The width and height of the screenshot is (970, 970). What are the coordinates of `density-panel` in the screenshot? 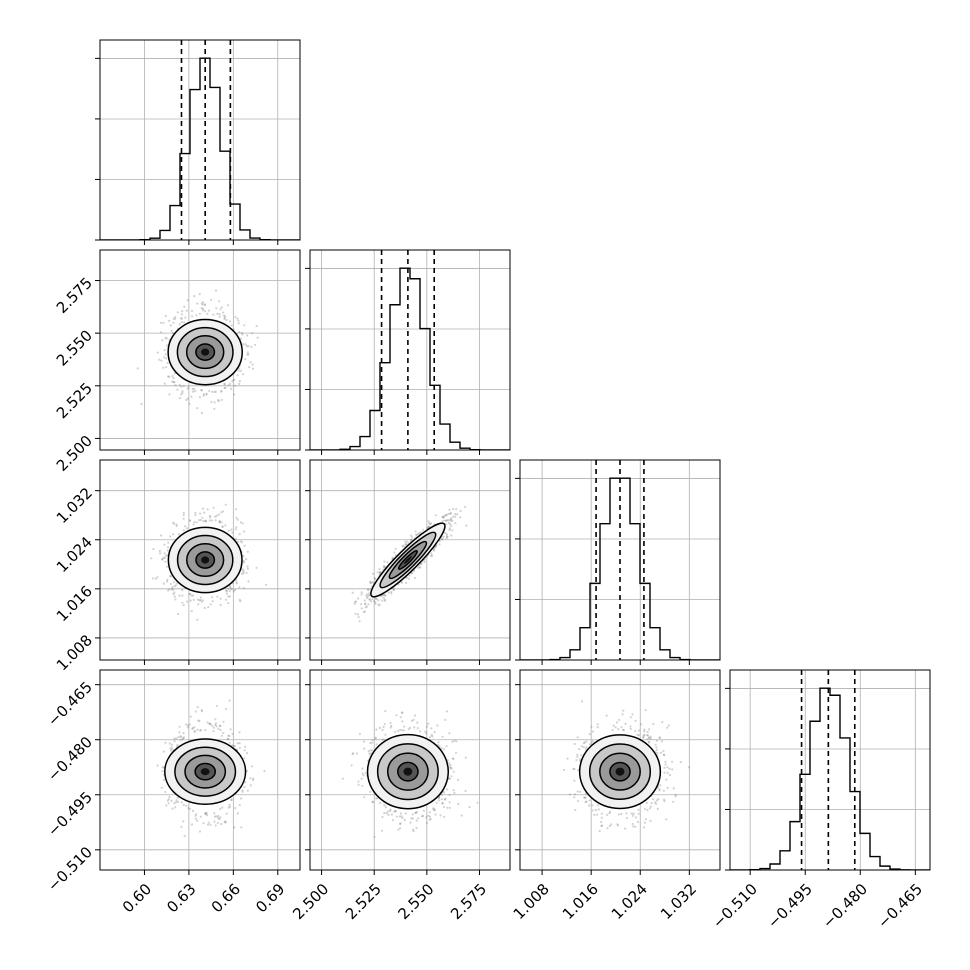 It's located at (410, 770).